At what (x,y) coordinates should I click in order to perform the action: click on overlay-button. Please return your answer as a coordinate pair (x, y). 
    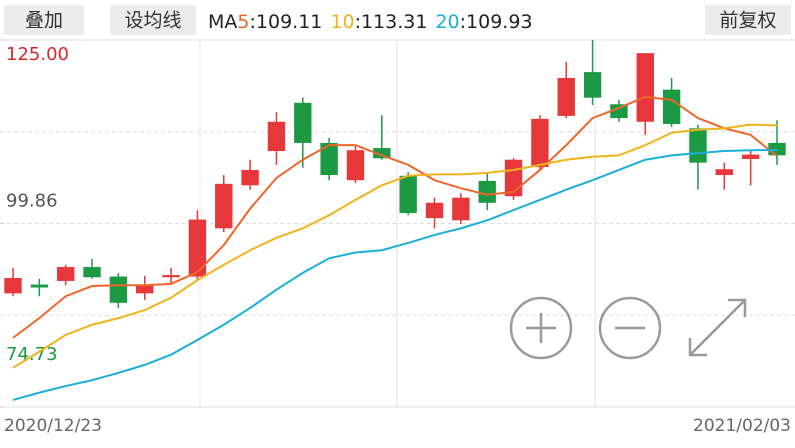
    Looking at the image, I should click on (44, 20).